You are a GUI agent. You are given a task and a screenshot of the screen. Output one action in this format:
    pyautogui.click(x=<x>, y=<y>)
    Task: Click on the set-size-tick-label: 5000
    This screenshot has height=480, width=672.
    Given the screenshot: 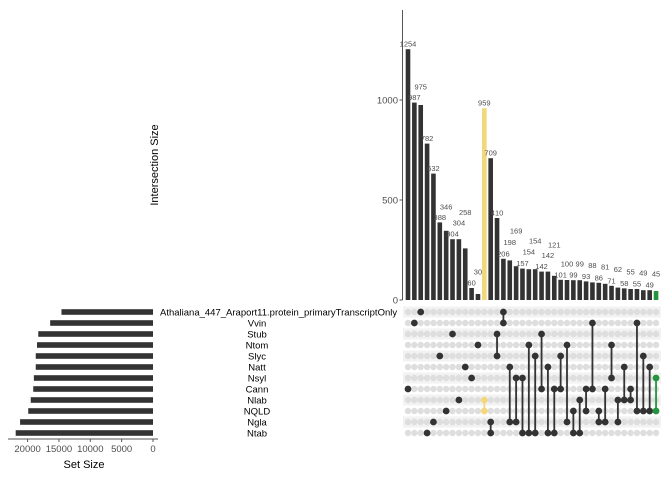 What is the action you would take?
    pyautogui.click(x=121, y=449)
    